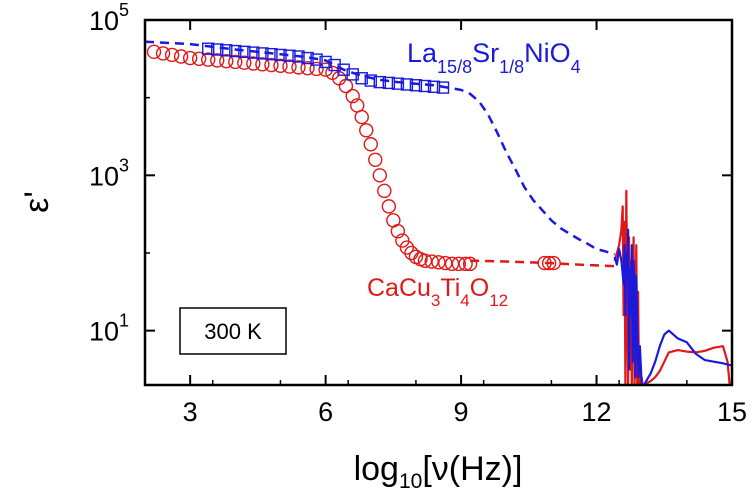 The image size is (752, 502). Describe the element at coordinates (37, 202) in the screenshot. I see `y-axis-label: ε'` at that location.